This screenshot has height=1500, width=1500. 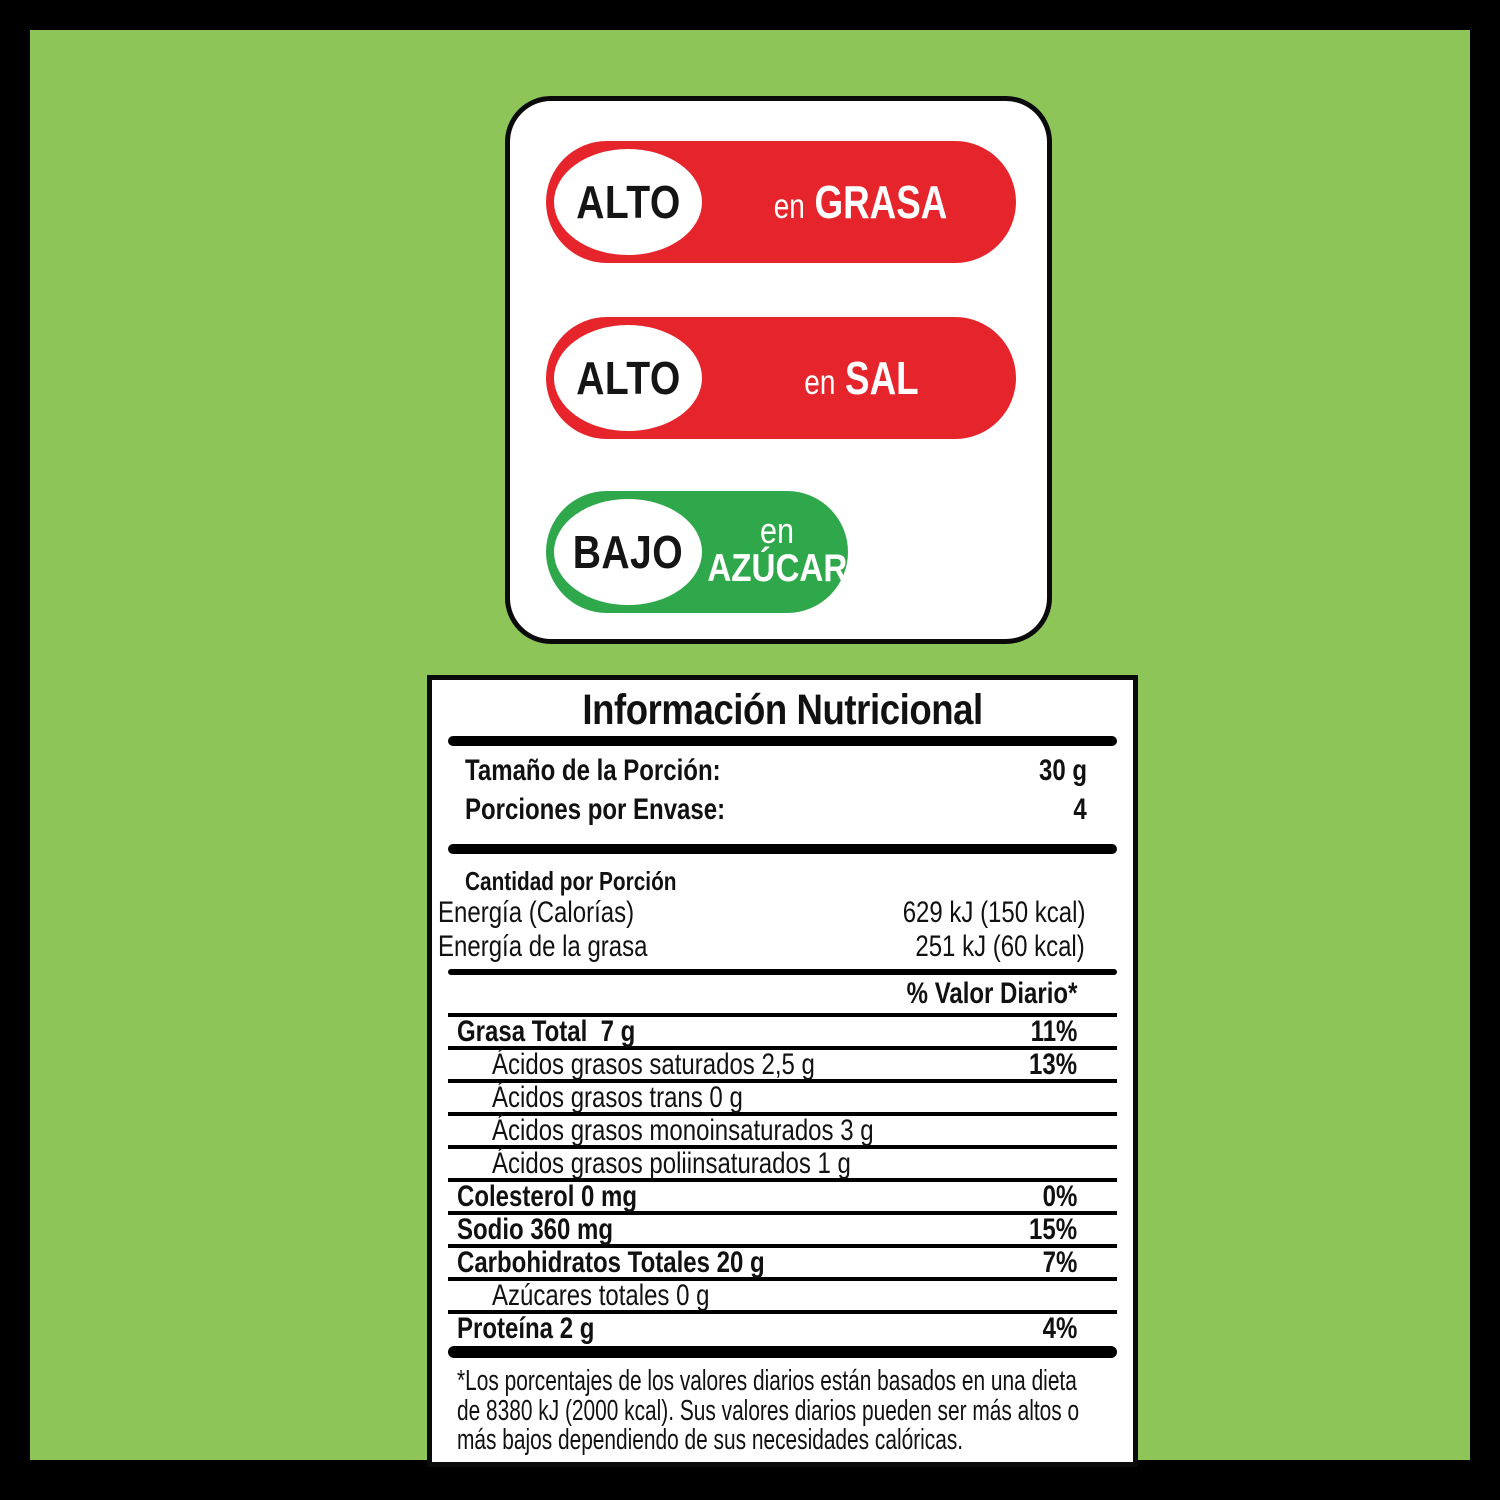 I want to click on nutrient-row-saturados: Ácidos grasos saturados 2,5 g 13%, so click(x=784, y=1064).